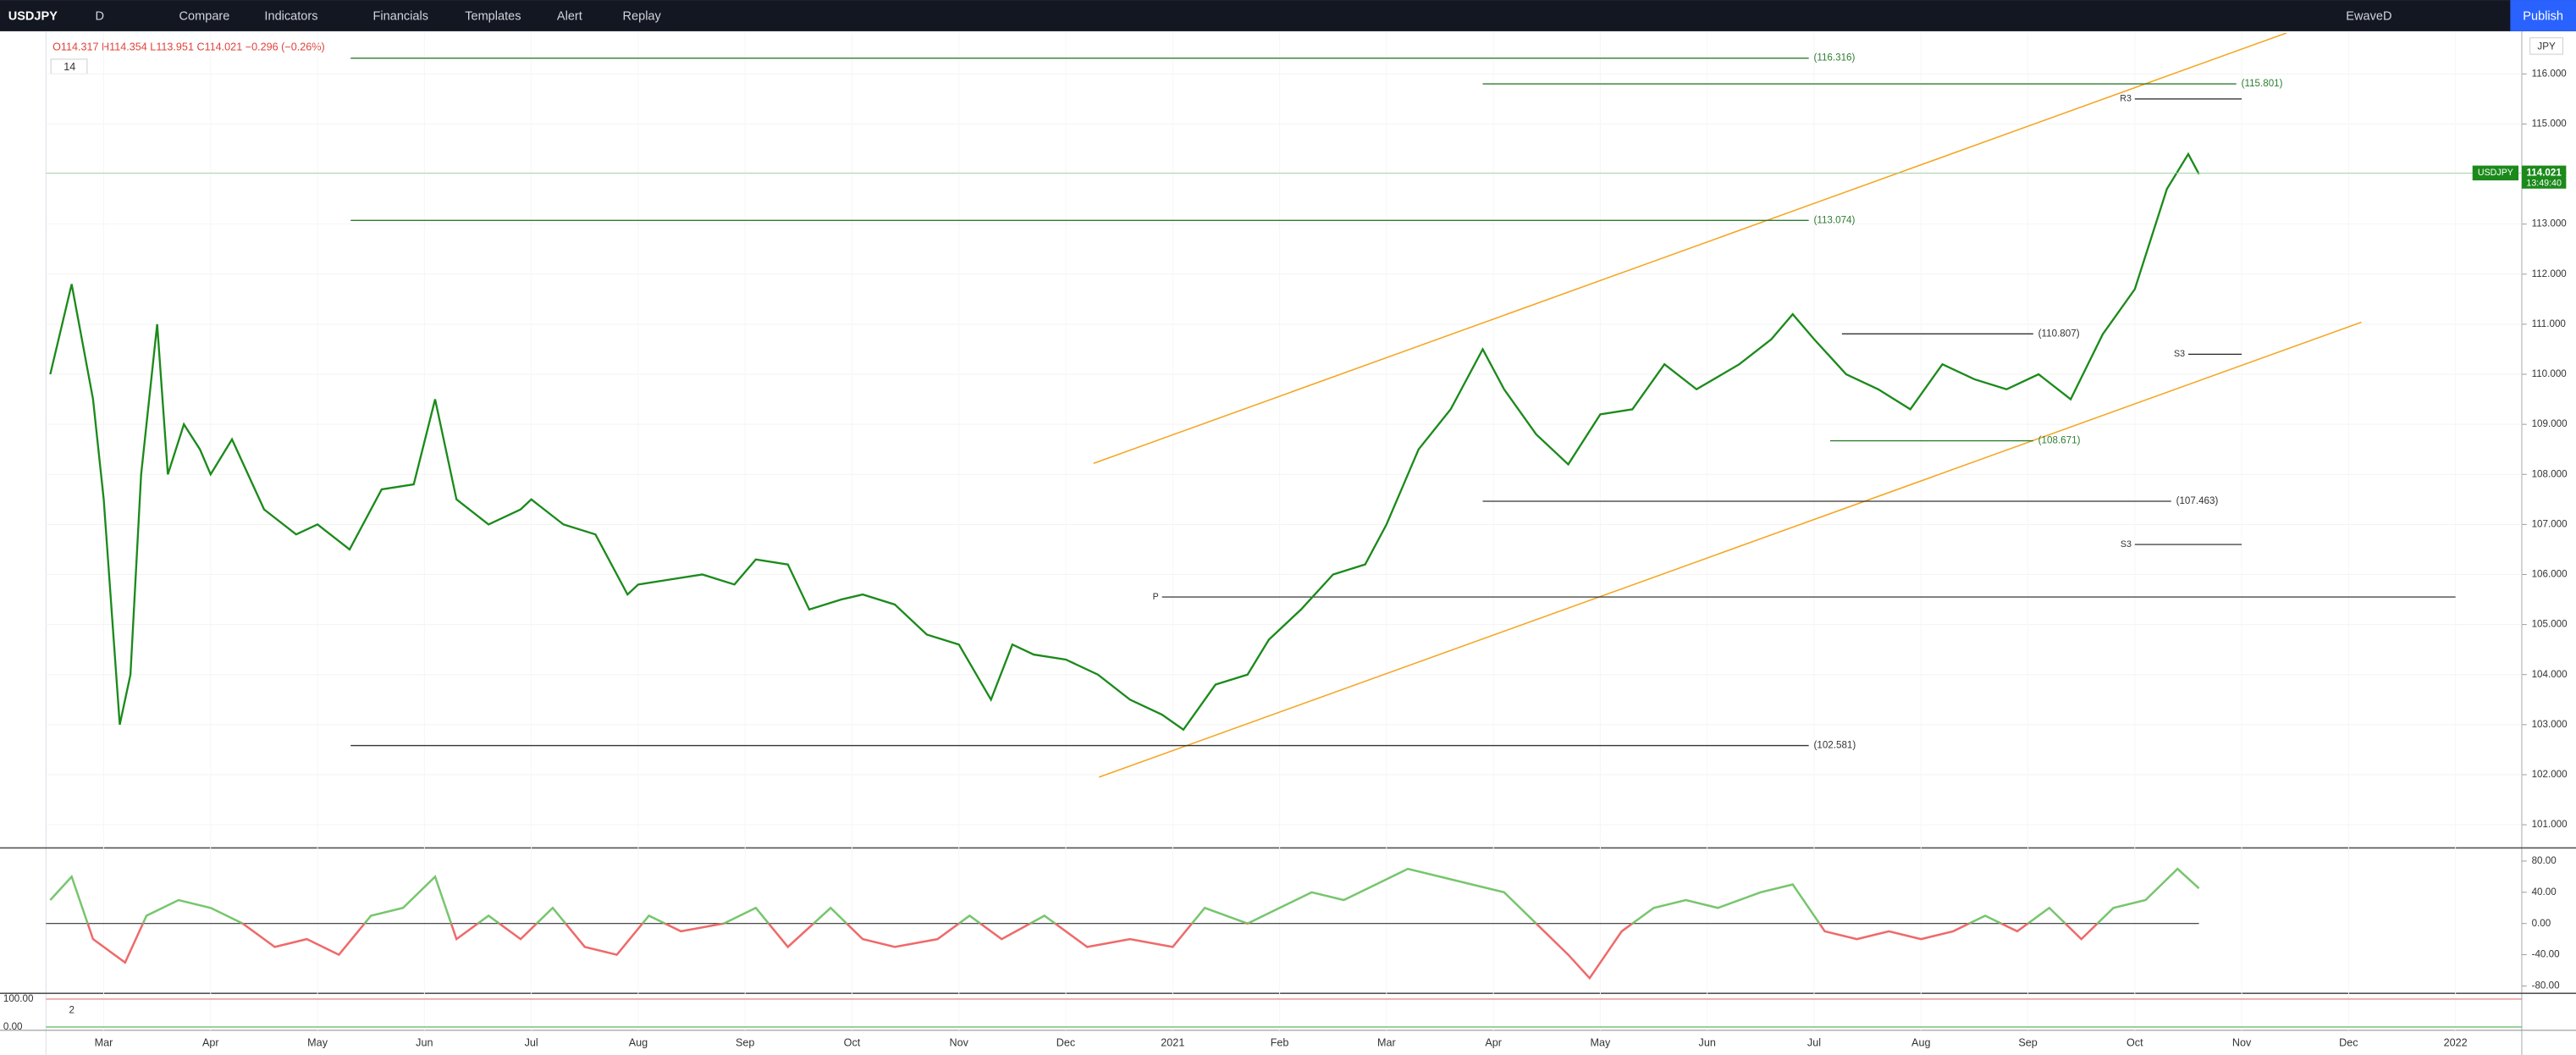 This screenshot has width=2576, height=1055. I want to click on toolbar-button: Indicators, so click(290, 16).